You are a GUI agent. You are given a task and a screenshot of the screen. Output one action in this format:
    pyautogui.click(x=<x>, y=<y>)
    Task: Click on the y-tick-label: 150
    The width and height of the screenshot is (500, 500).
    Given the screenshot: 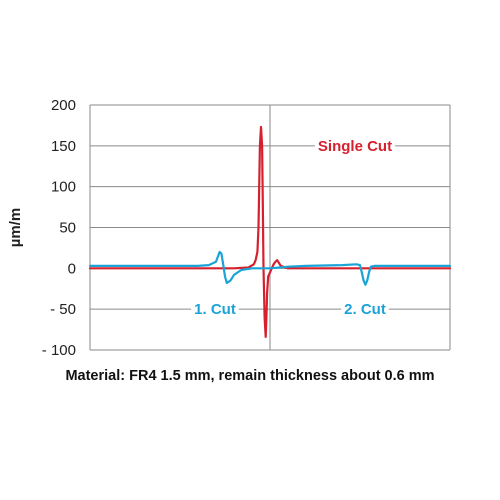 What is the action you would take?
    pyautogui.click(x=63, y=146)
    